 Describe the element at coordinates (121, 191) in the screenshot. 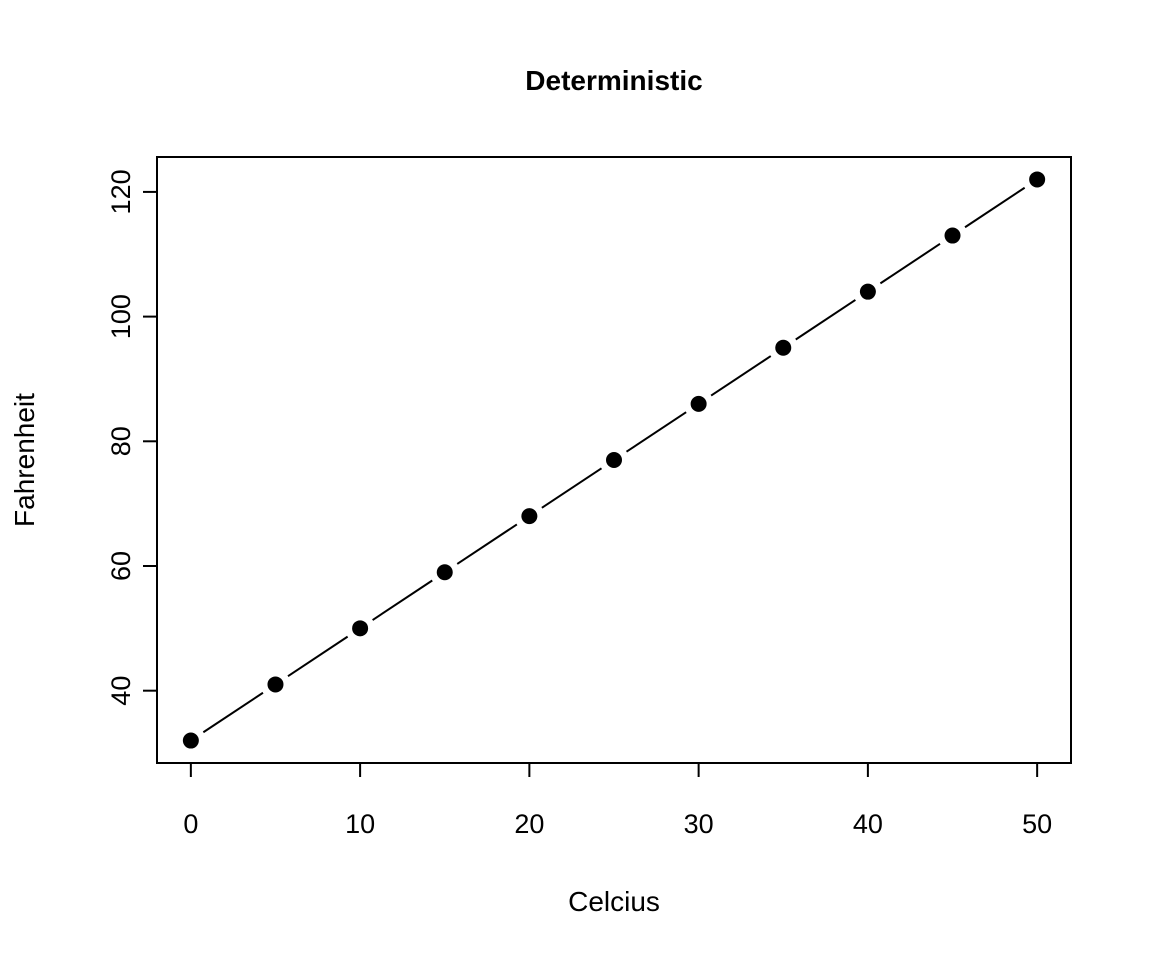

I see `y-tick-label: 120` at that location.